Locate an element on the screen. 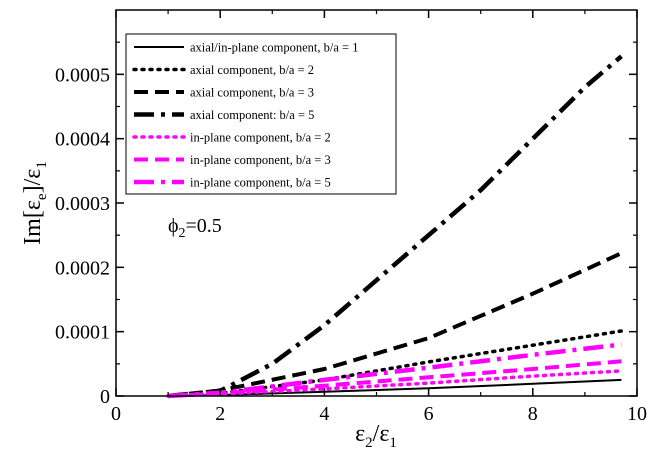  y-tick-label: 0.0001 is located at coordinates (82, 333).